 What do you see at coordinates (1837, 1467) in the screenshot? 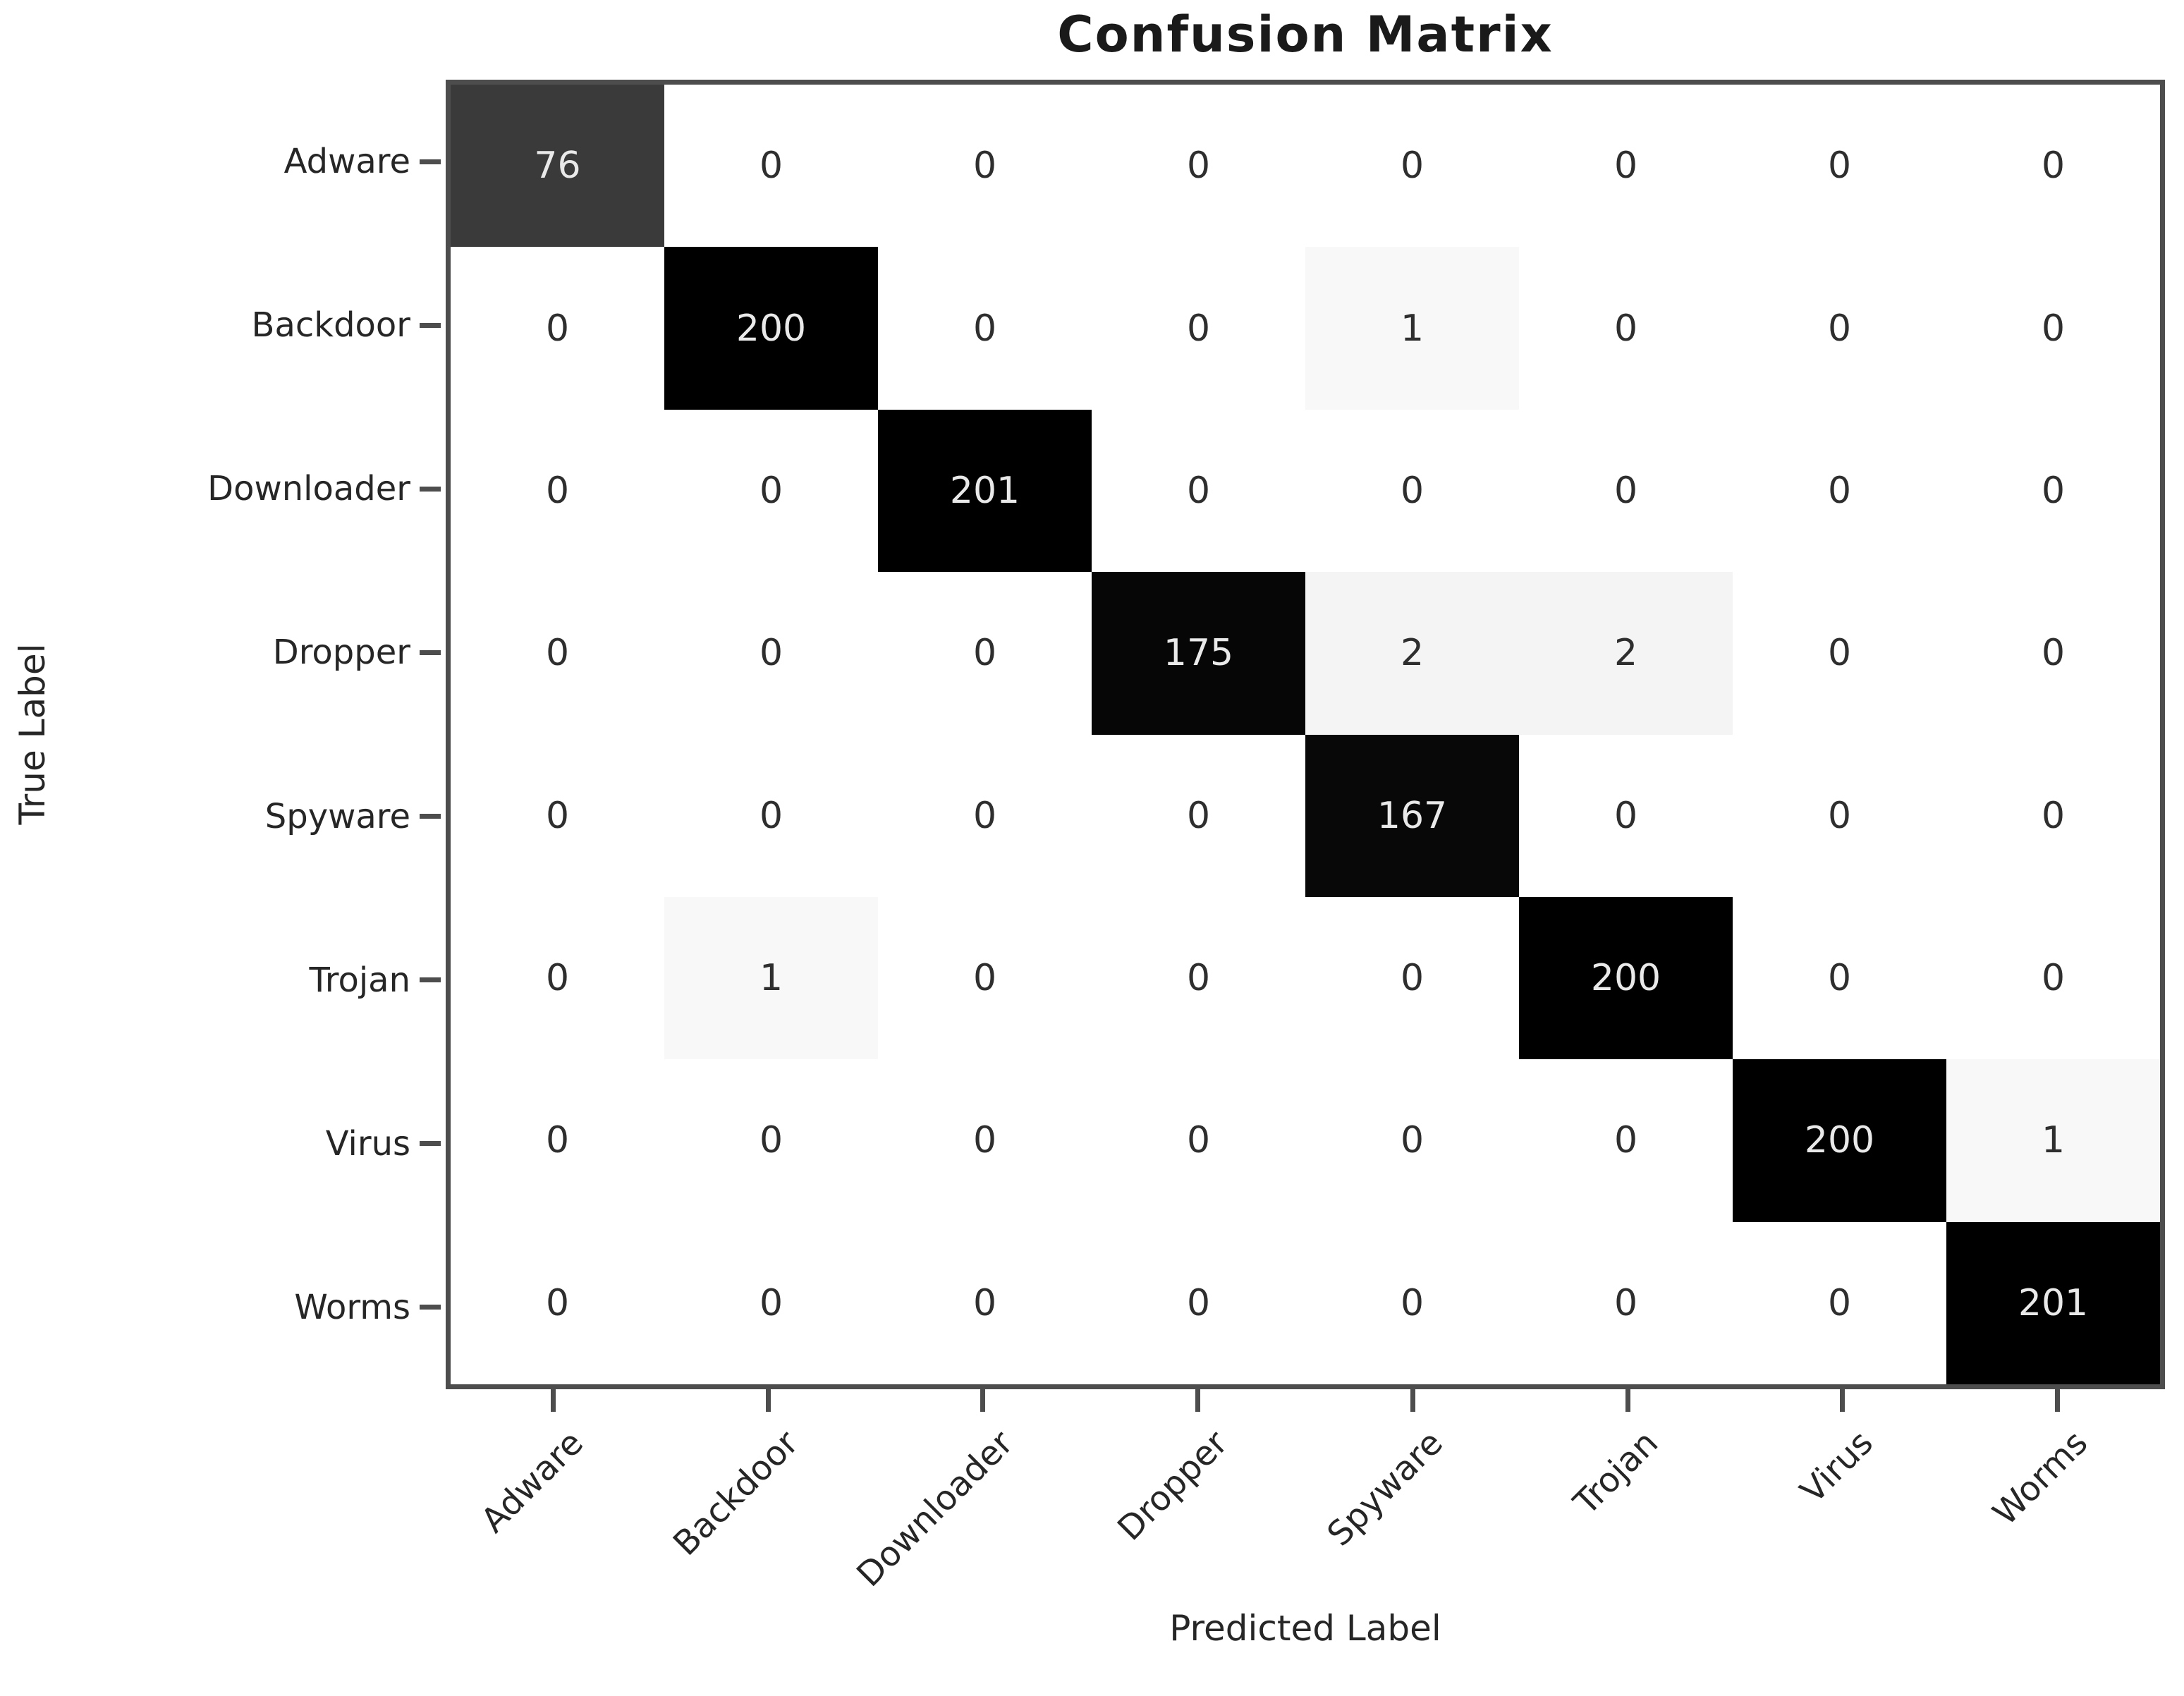
I see `x-tick-label-Virus: Virus` at bounding box center [1837, 1467].